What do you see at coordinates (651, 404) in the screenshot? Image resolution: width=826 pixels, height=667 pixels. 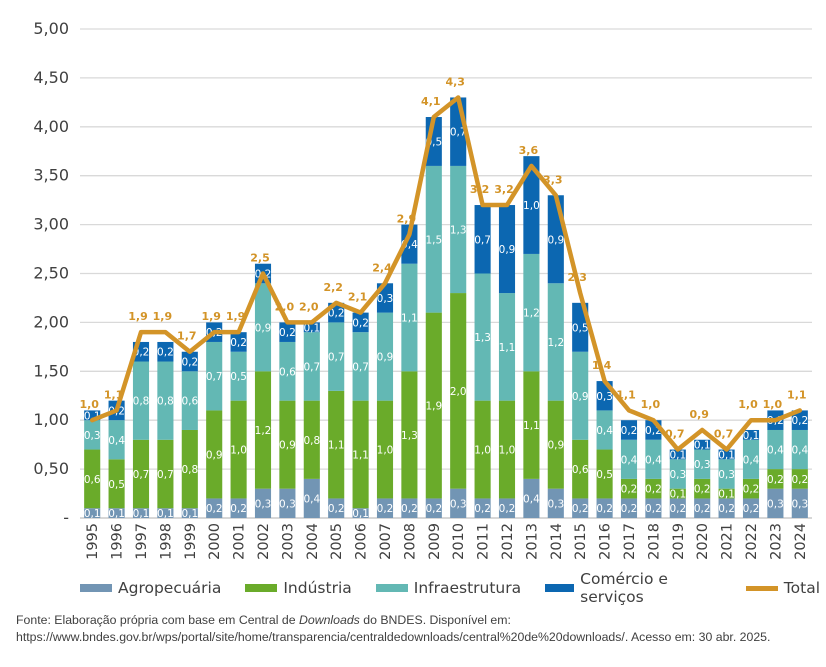 I see `total-label: 1,0` at bounding box center [651, 404].